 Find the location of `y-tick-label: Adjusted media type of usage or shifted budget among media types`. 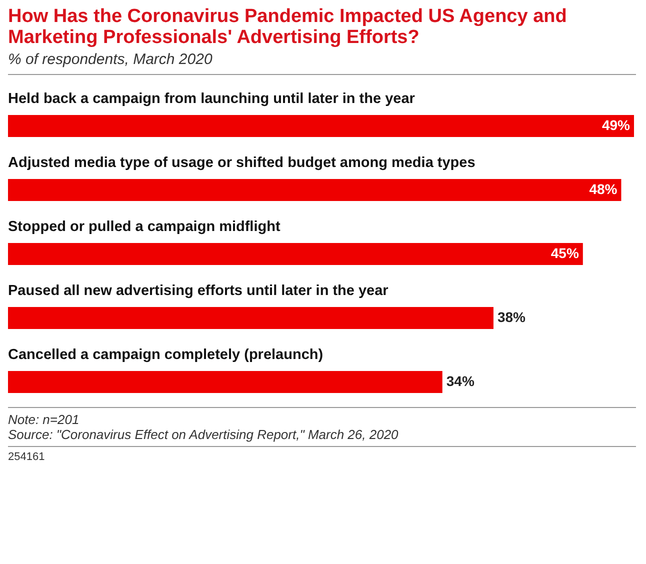

y-tick-label: Adjusted media type of usage or shifted budget among media types is located at coordinates (242, 163).